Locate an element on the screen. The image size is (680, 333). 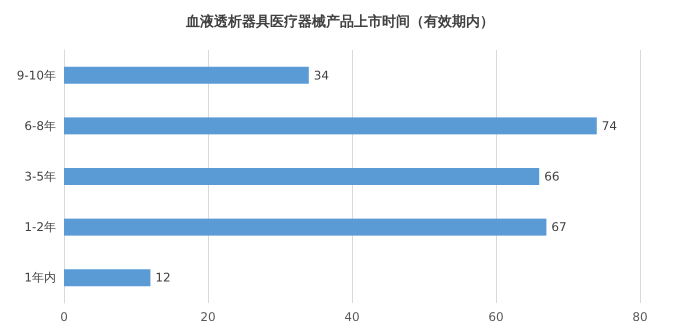
data-label: 74 is located at coordinates (610, 125).